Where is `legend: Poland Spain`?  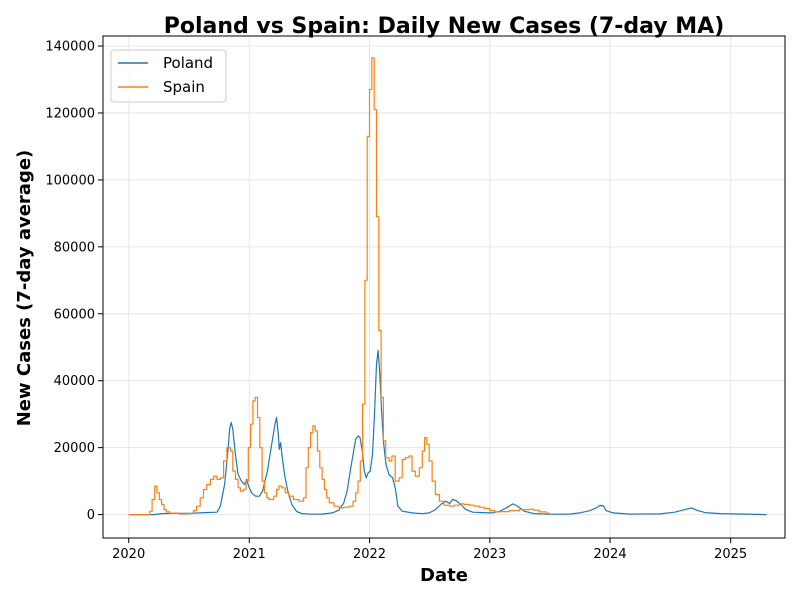
legend: Poland Spain is located at coordinates (168, 76).